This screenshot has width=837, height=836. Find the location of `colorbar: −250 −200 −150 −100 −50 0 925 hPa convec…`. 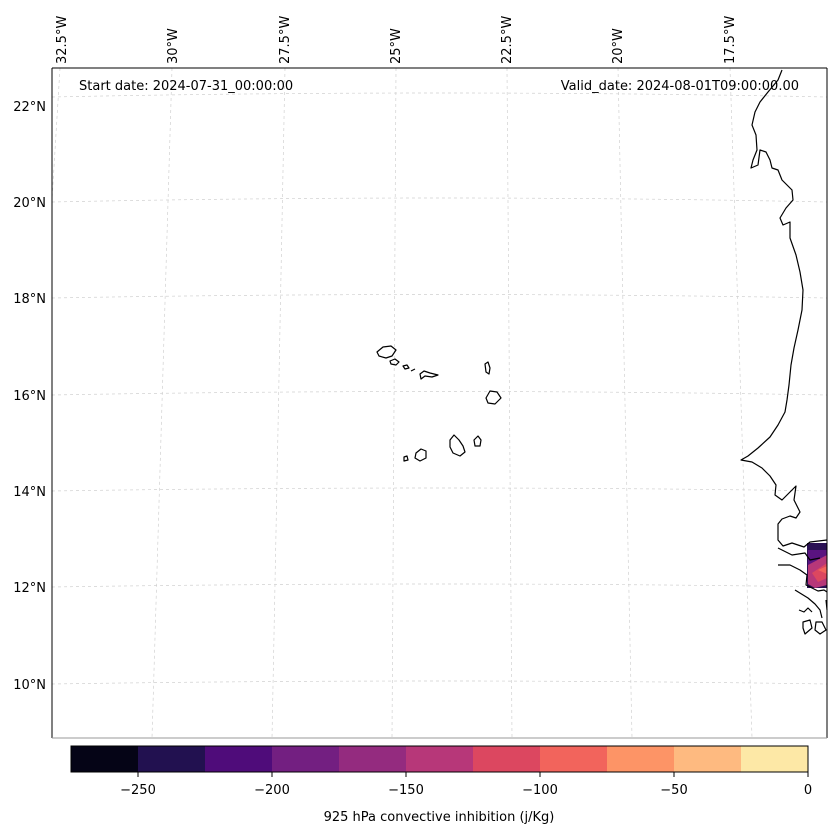

colorbar: −250 −200 −150 −100 −50 0 925 hPa convec… is located at coordinates (441, 785).